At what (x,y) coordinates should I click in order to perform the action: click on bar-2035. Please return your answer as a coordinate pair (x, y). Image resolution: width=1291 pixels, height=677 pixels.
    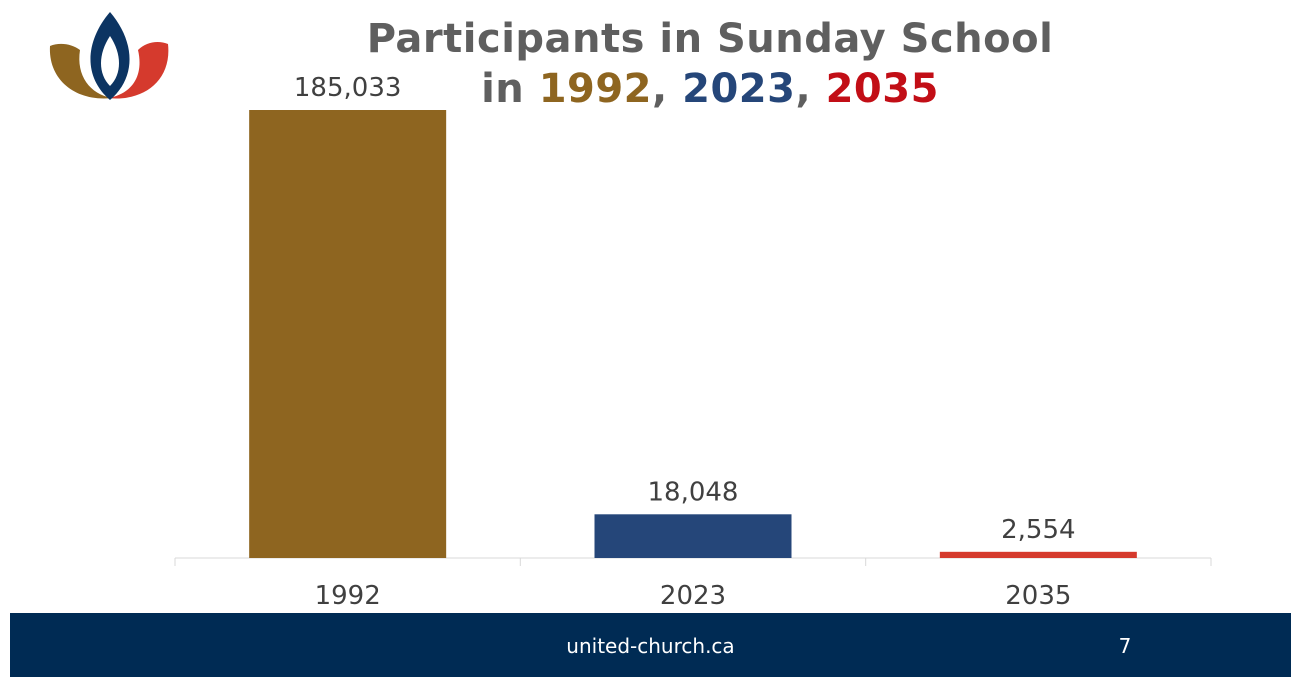
    Looking at the image, I should click on (1038, 554).